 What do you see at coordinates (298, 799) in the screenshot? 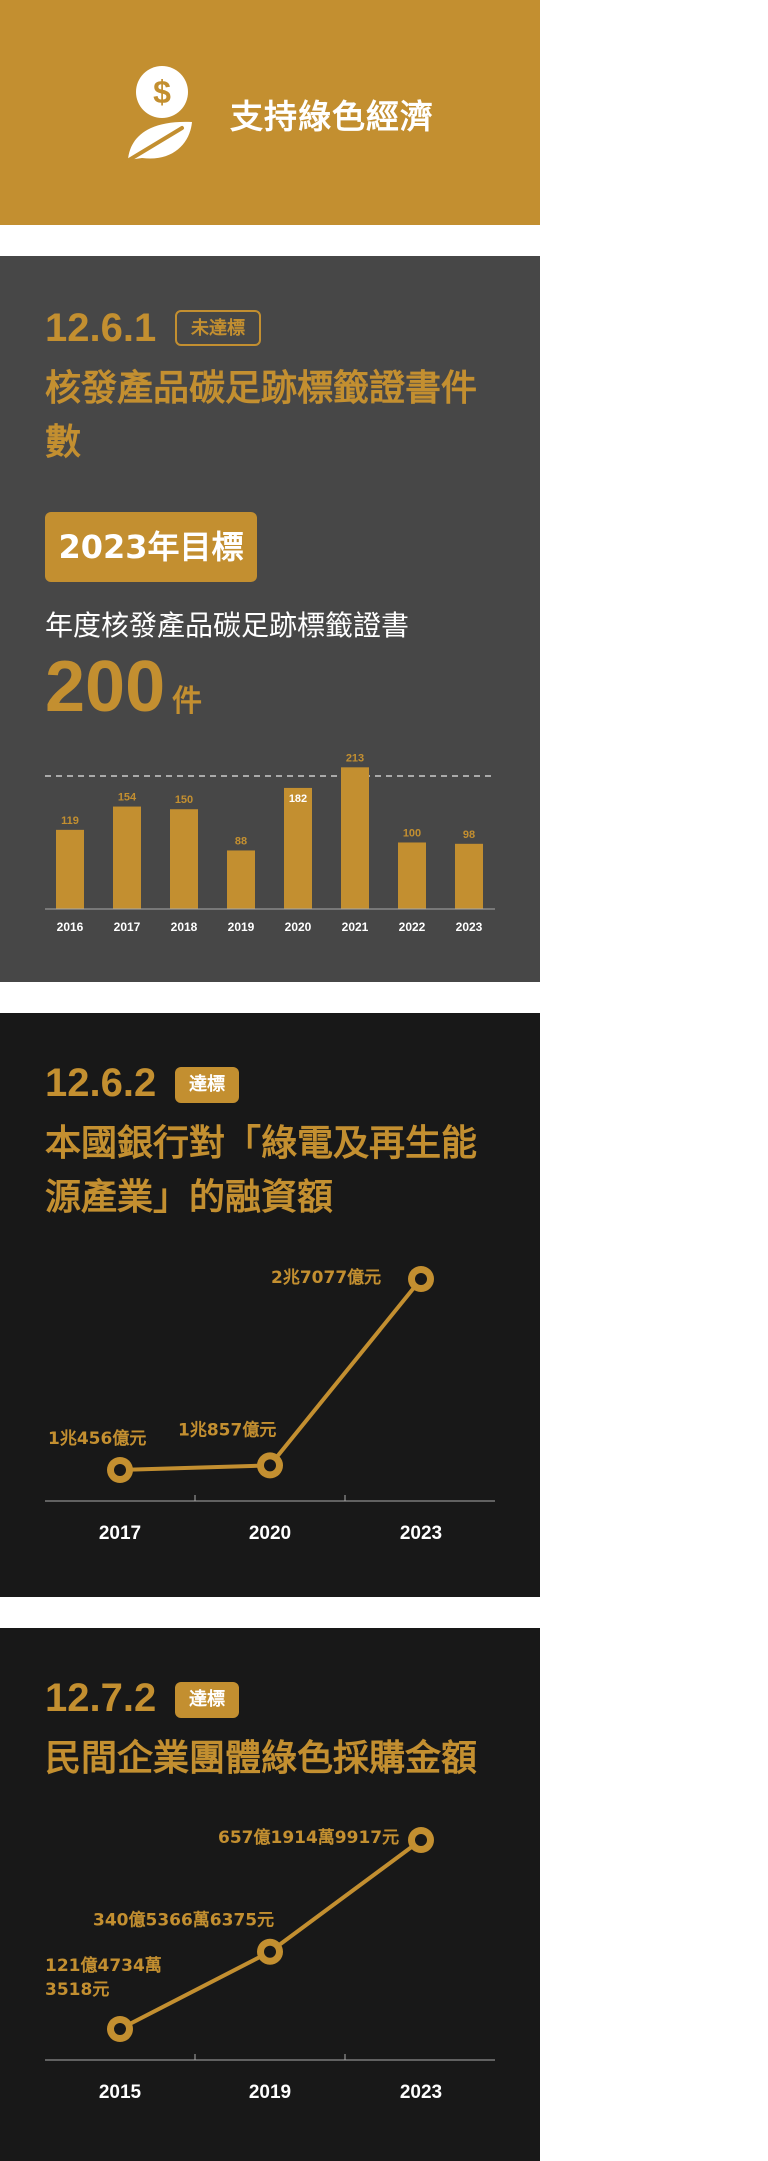
I see `data-label: 182` at bounding box center [298, 799].